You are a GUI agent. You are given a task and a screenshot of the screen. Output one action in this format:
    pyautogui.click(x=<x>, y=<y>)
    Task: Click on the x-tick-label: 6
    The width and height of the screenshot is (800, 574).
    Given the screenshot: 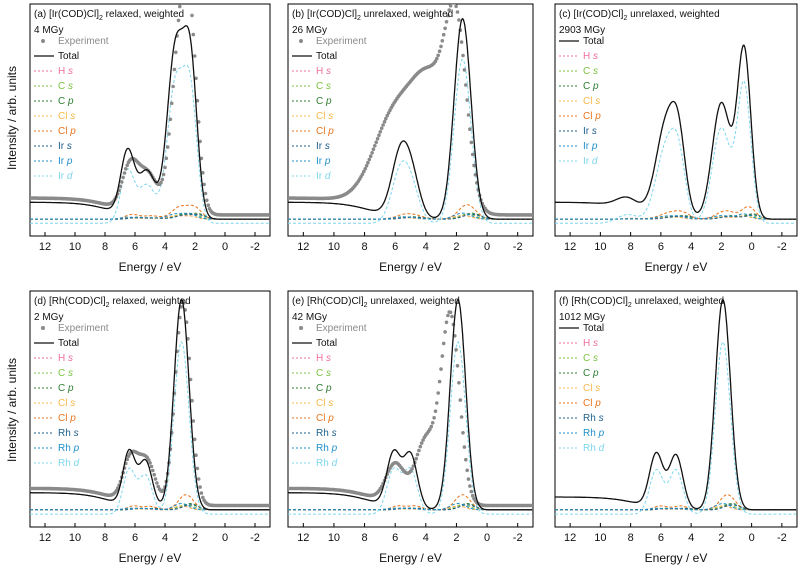 What is the action you would take?
    pyautogui.click(x=135, y=538)
    